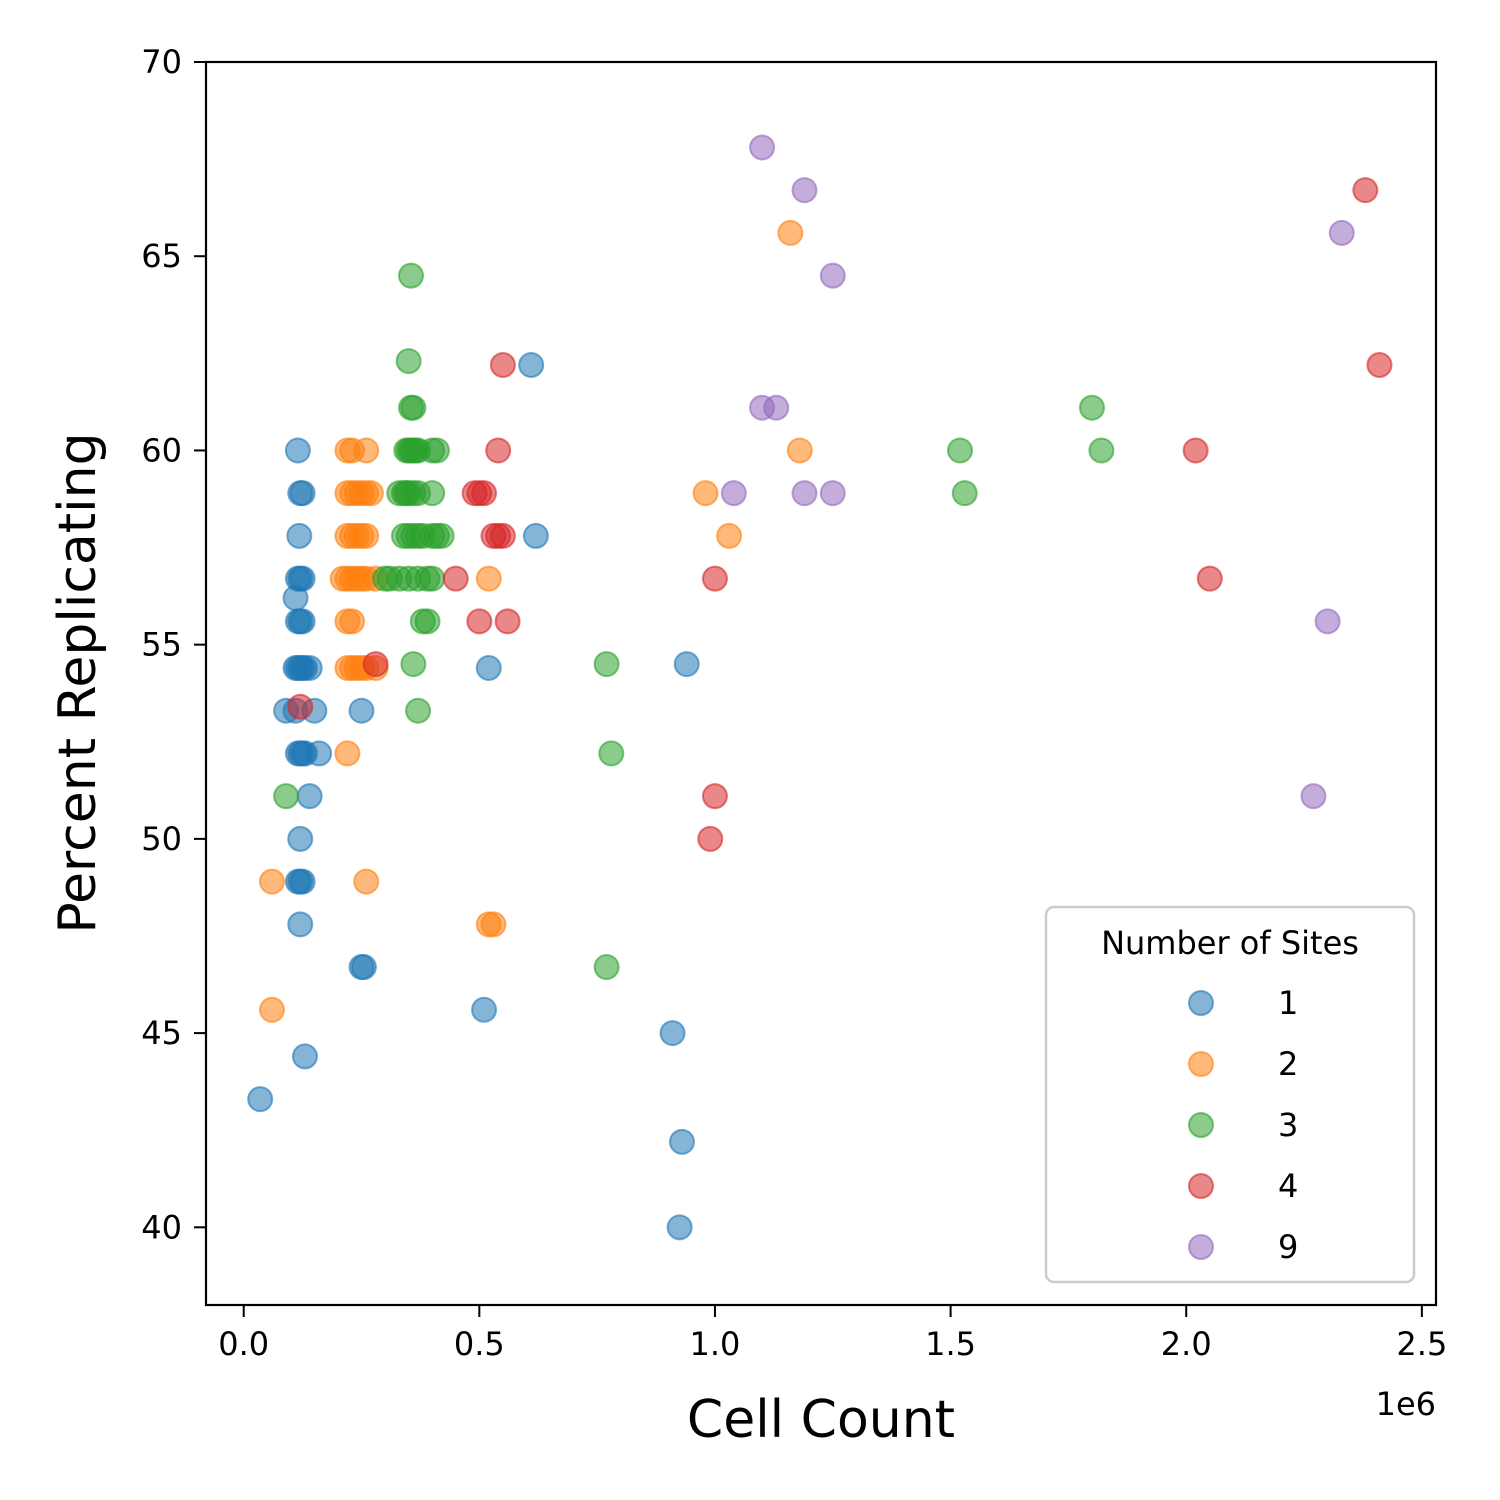 The width and height of the screenshot is (1500, 1500). Describe the element at coordinates (1243, 1247) in the screenshot. I see `legend-entry: 9` at that location.